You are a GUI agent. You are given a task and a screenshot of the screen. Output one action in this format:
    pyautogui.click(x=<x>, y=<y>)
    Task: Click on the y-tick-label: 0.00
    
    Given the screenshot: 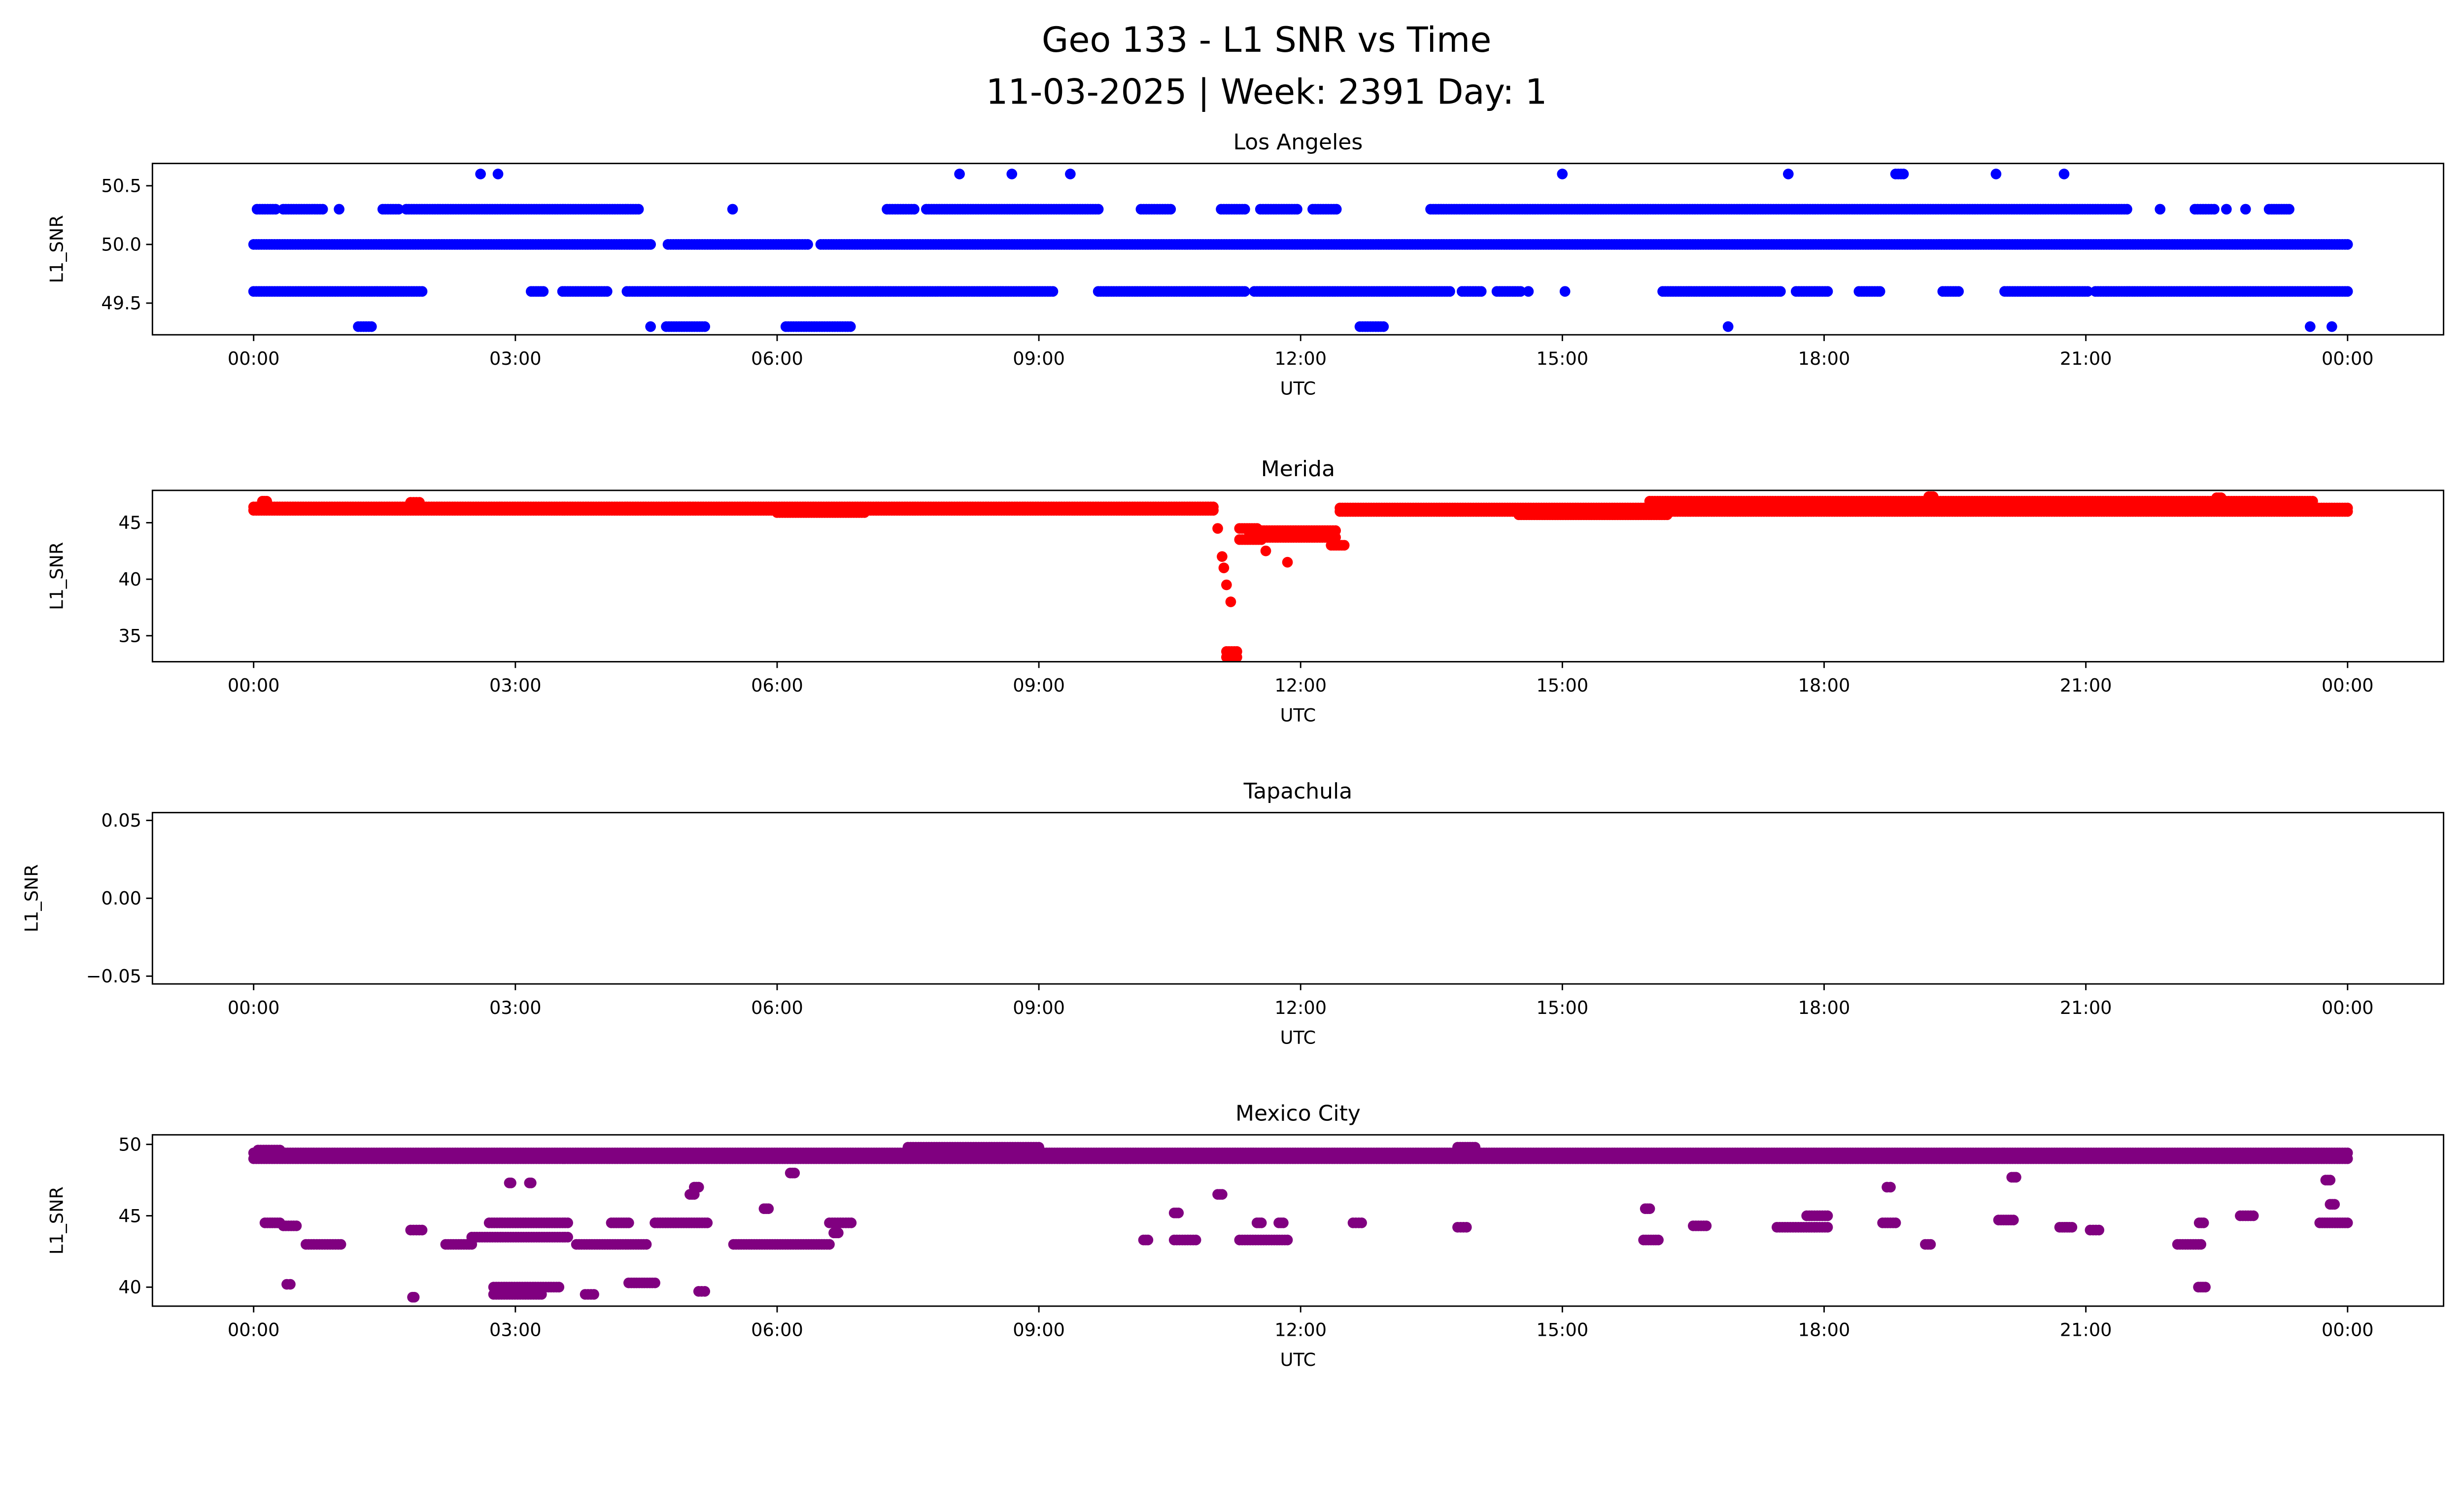 What is the action you would take?
    pyautogui.click(x=121, y=898)
    